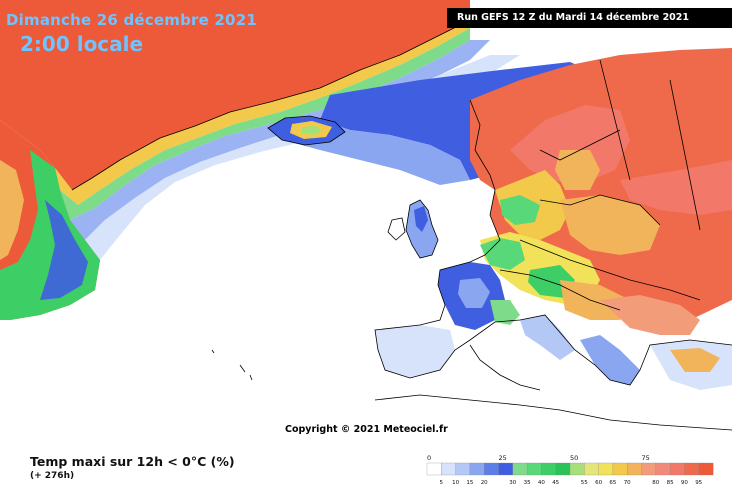 This screenshot has width=732, height=488. What do you see at coordinates (627, 483) in the screenshot?
I see `legend-minor-tick: 70` at bounding box center [627, 483].